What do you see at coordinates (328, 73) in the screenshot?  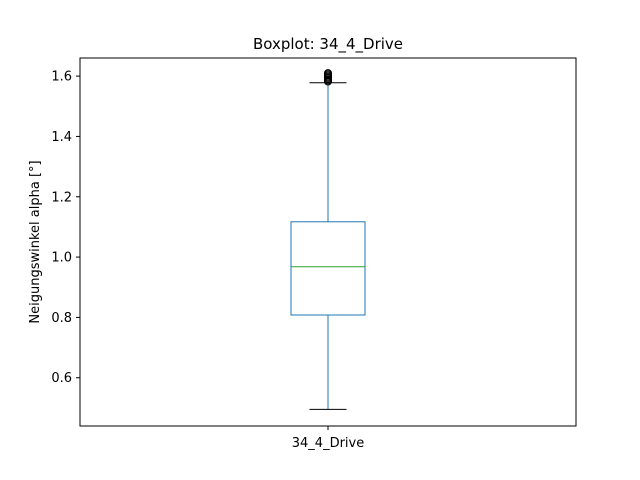 I see `outlier-point` at bounding box center [328, 73].